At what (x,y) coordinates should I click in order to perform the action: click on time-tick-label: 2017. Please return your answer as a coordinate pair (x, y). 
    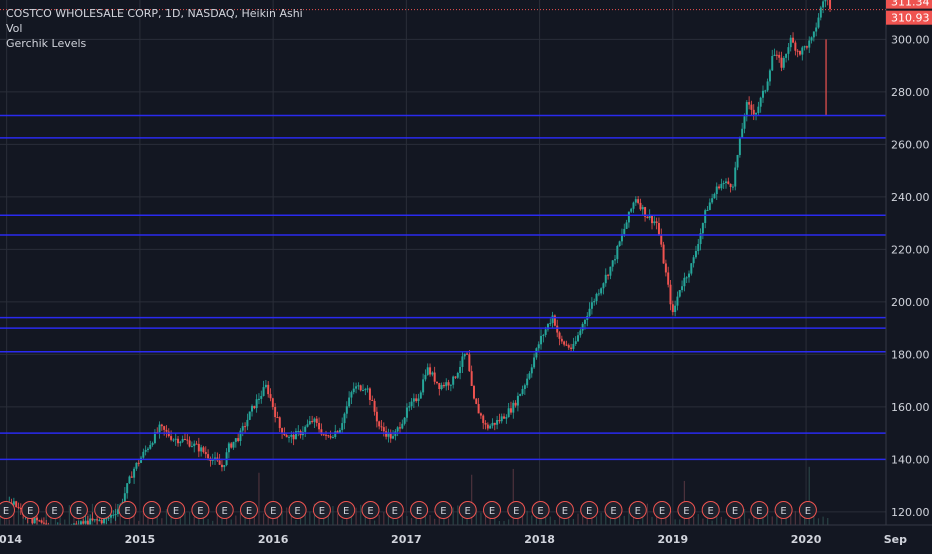
    Looking at the image, I should click on (406, 539).